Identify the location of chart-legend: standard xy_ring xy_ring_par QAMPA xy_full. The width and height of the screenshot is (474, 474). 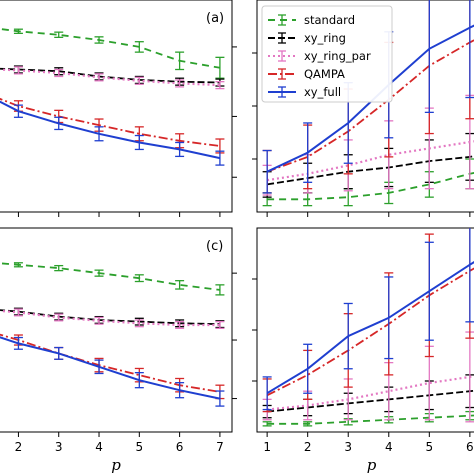
(327, 54).